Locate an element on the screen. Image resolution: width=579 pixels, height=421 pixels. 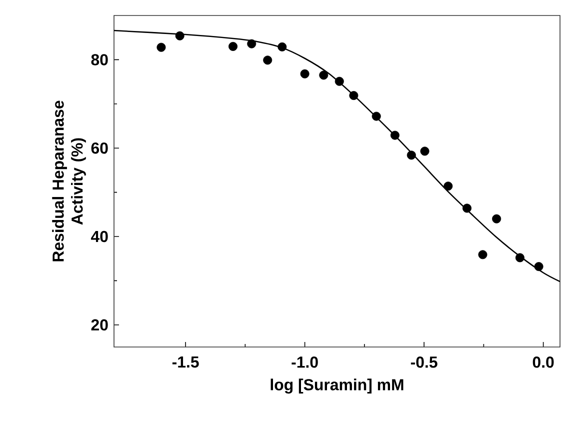
x-tick-label: 0.0 is located at coordinates (543, 362).